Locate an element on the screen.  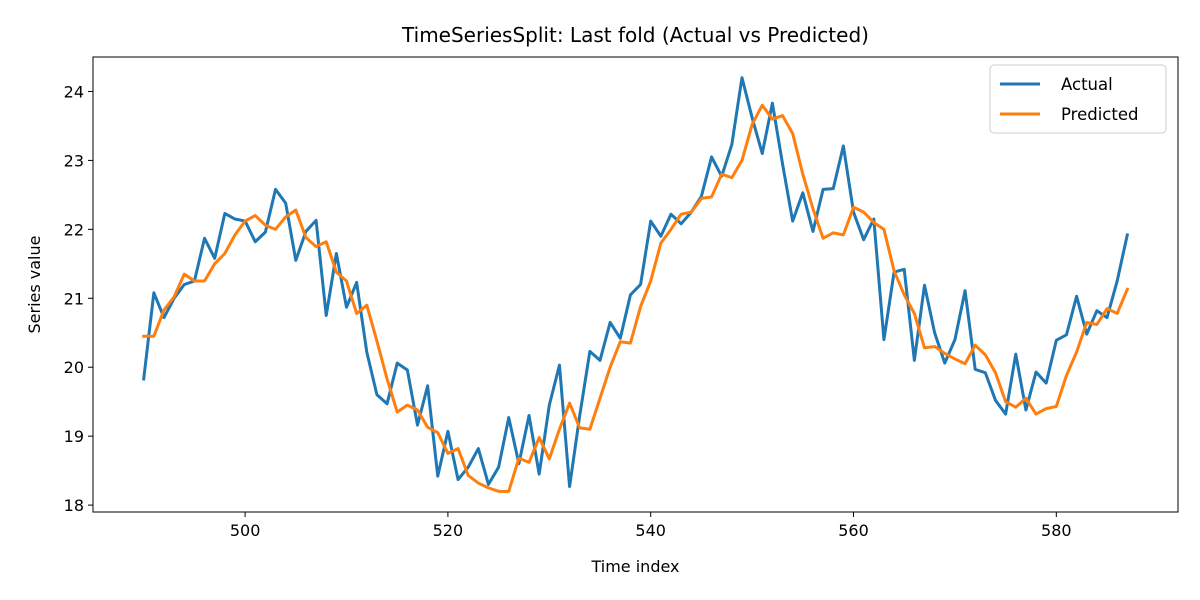
y-tick-label: 18 is located at coordinates (74, 505).